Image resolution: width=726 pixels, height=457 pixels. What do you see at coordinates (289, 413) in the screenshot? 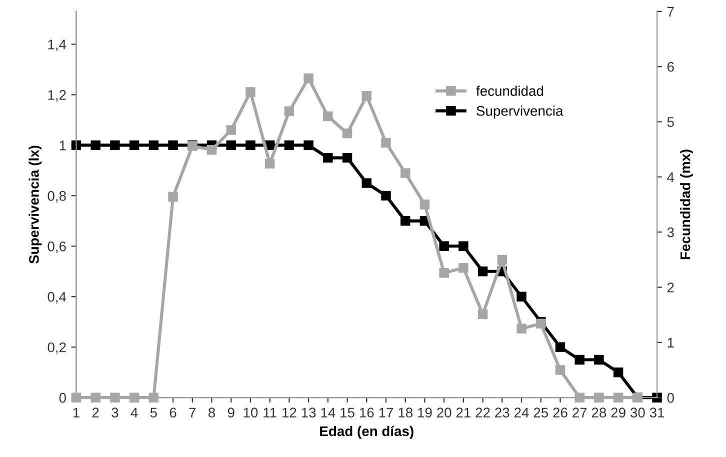
I see `x-tick-label: 12` at bounding box center [289, 413].